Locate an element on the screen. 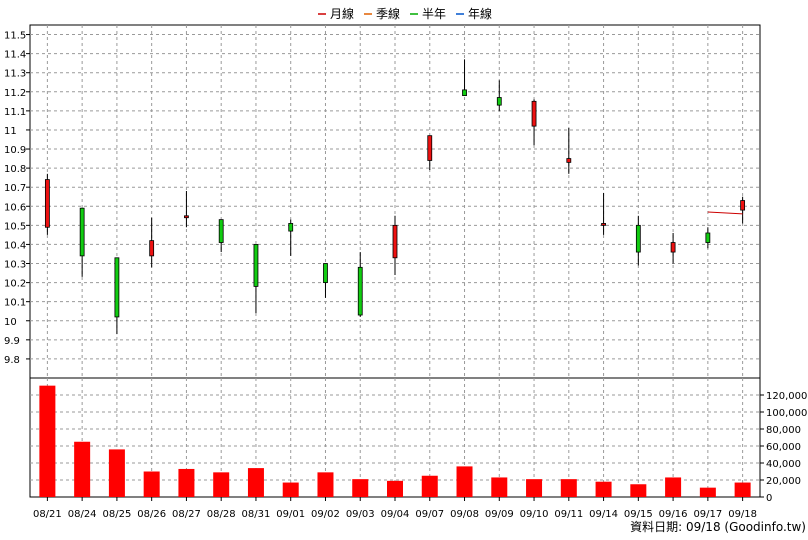  volume-tick-label-4: 80,000 is located at coordinates (783, 430).